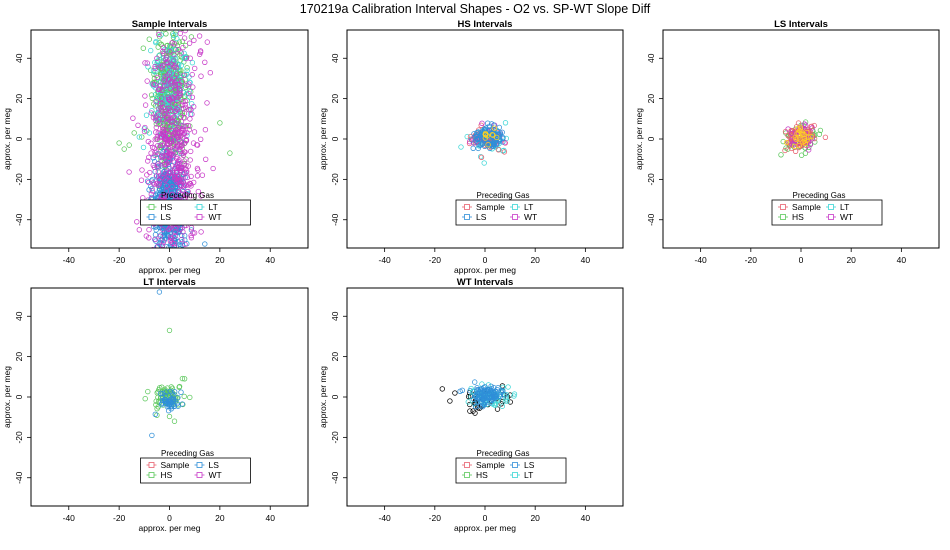 The width and height of the screenshot is (950, 550). Describe the element at coordinates (511, 208) in the screenshot. I see `legend: Preceding Gas Sample LT LS WT` at that location.